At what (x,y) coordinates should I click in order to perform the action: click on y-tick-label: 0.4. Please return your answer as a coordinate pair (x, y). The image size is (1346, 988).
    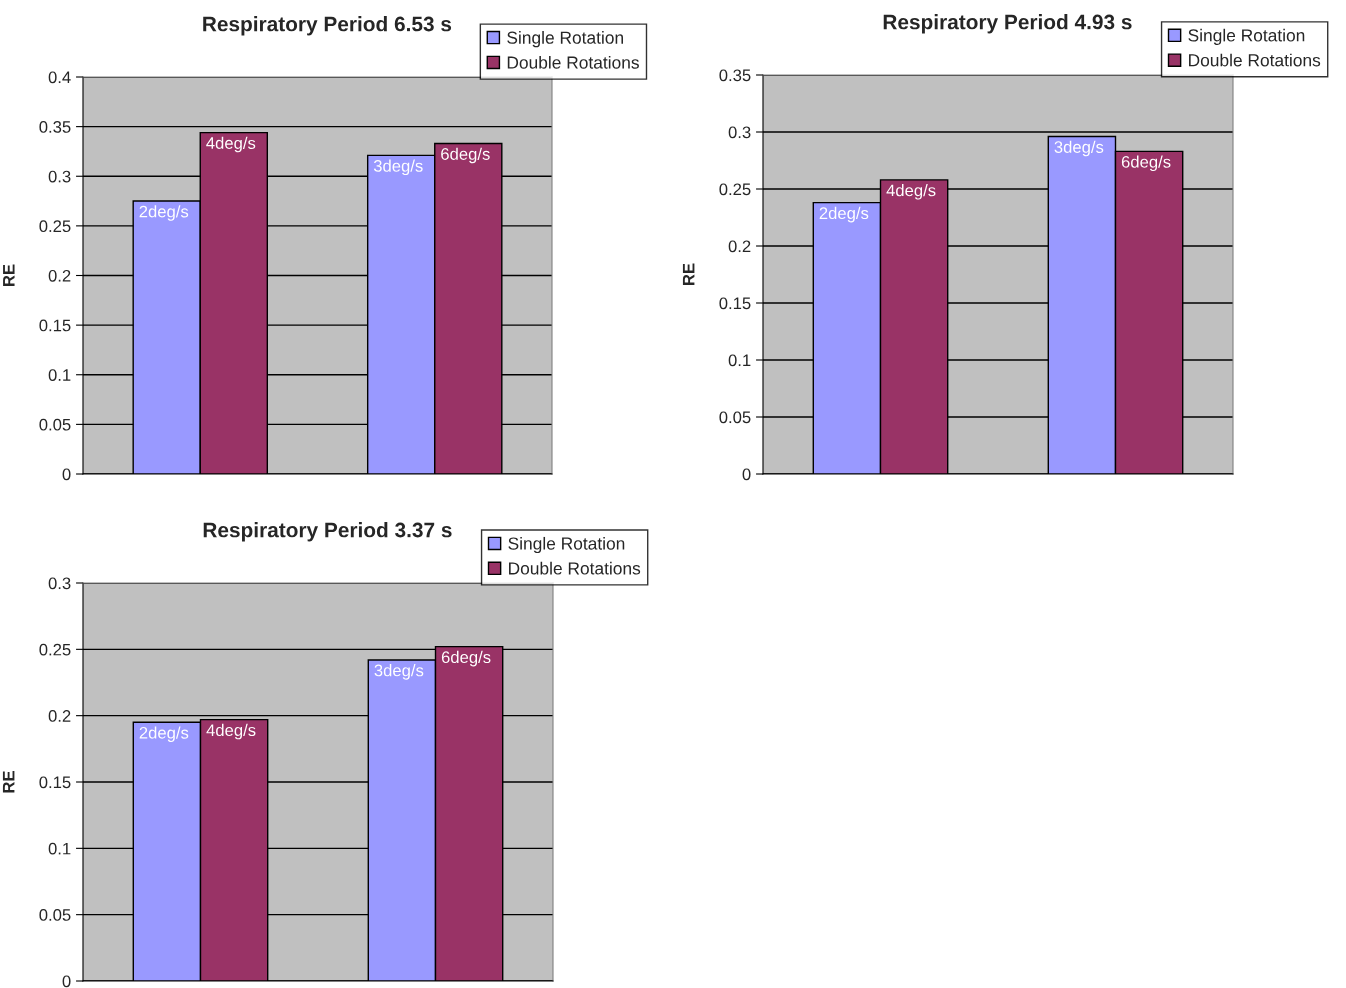
    Looking at the image, I should click on (59, 77).